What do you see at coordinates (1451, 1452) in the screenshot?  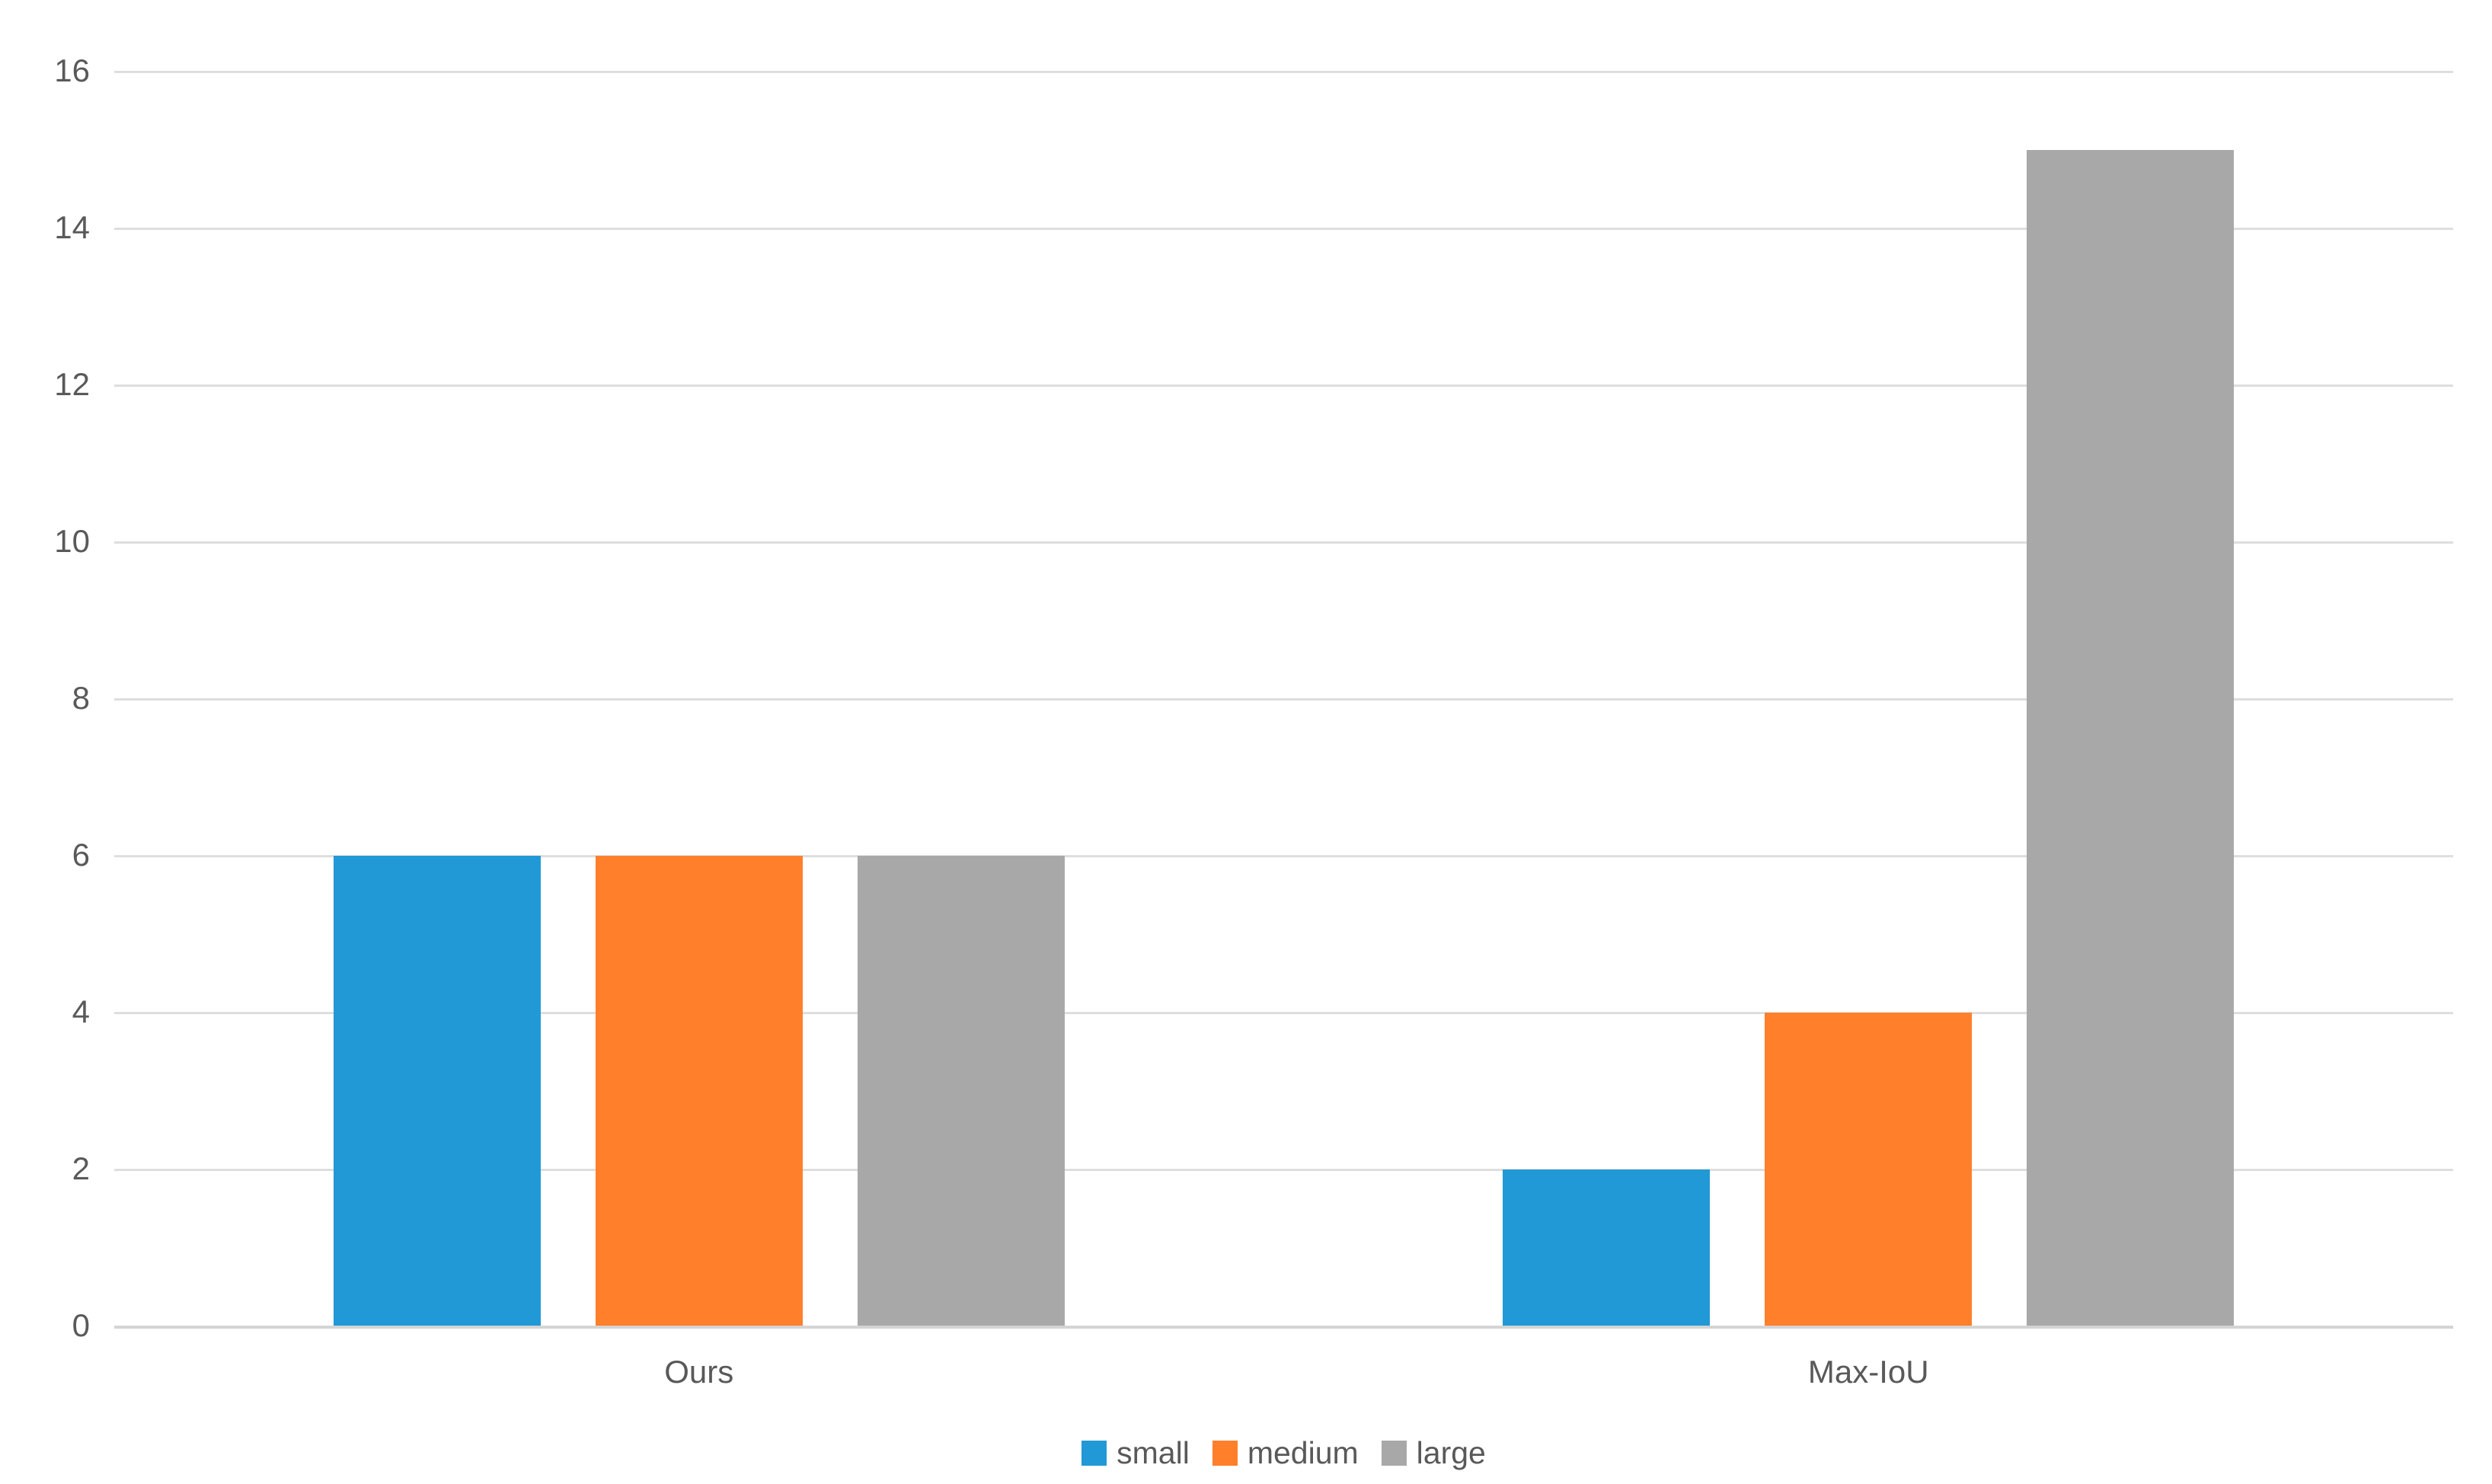 I see `legend-label: large` at bounding box center [1451, 1452].